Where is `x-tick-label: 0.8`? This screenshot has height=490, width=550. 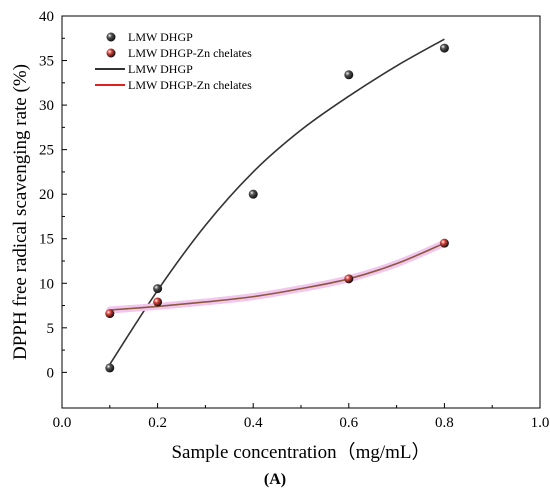
x-tick-label: 0.8 is located at coordinates (444, 423).